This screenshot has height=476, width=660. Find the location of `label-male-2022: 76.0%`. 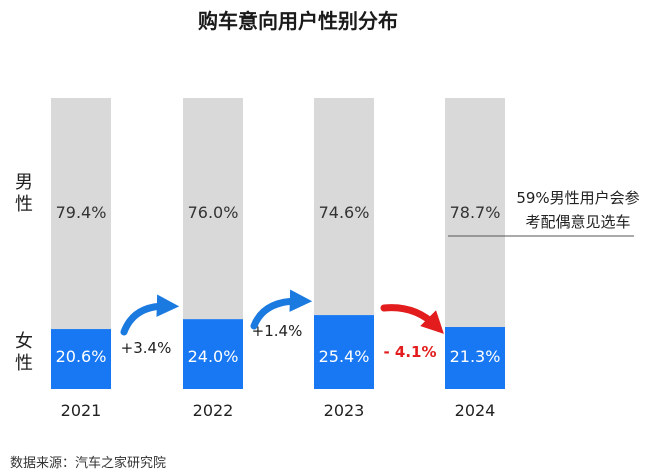

label-male-2022: 76.0% is located at coordinates (213, 212).